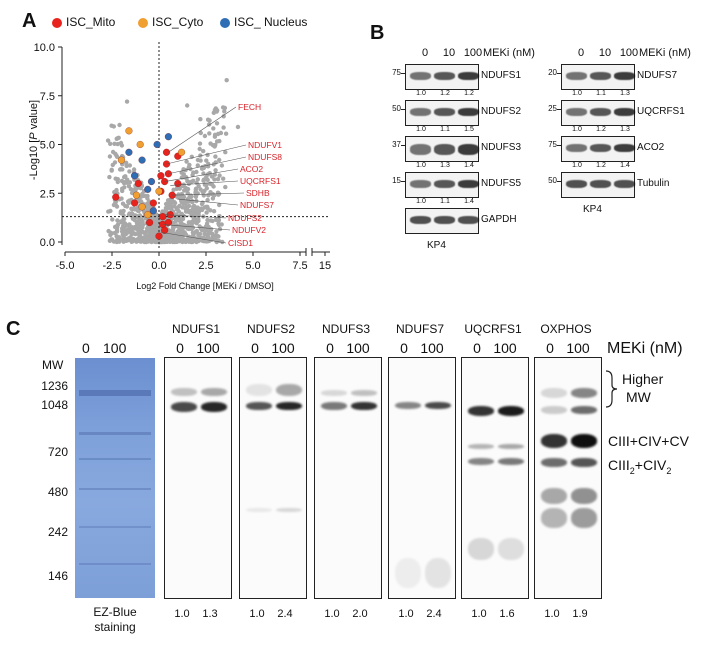  What do you see at coordinates (345, 329) in the screenshot?
I see `bn-blot-title: NDUFS3` at bounding box center [345, 329].